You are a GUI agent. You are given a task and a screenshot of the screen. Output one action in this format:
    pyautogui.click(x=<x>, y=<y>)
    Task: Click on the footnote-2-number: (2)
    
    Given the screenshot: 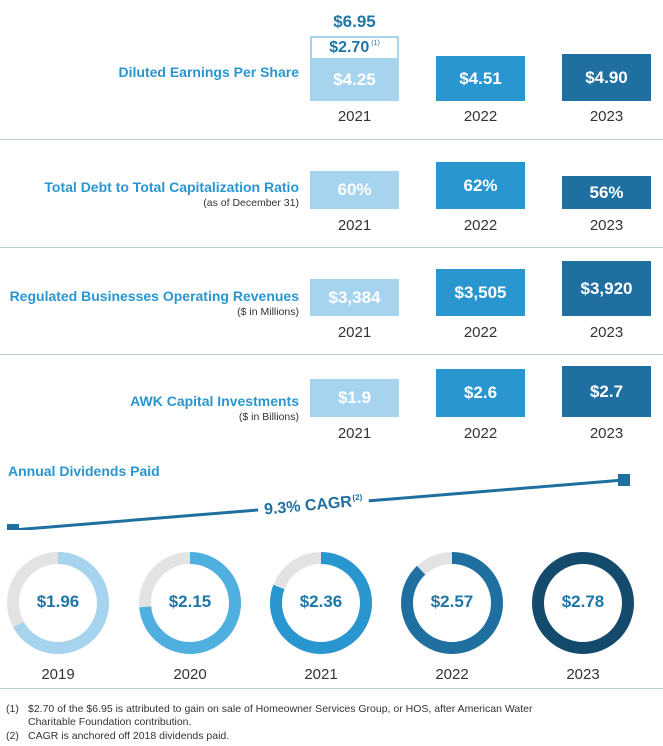 What is the action you would take?
    pyautogui.click(x=12, y=736)
    